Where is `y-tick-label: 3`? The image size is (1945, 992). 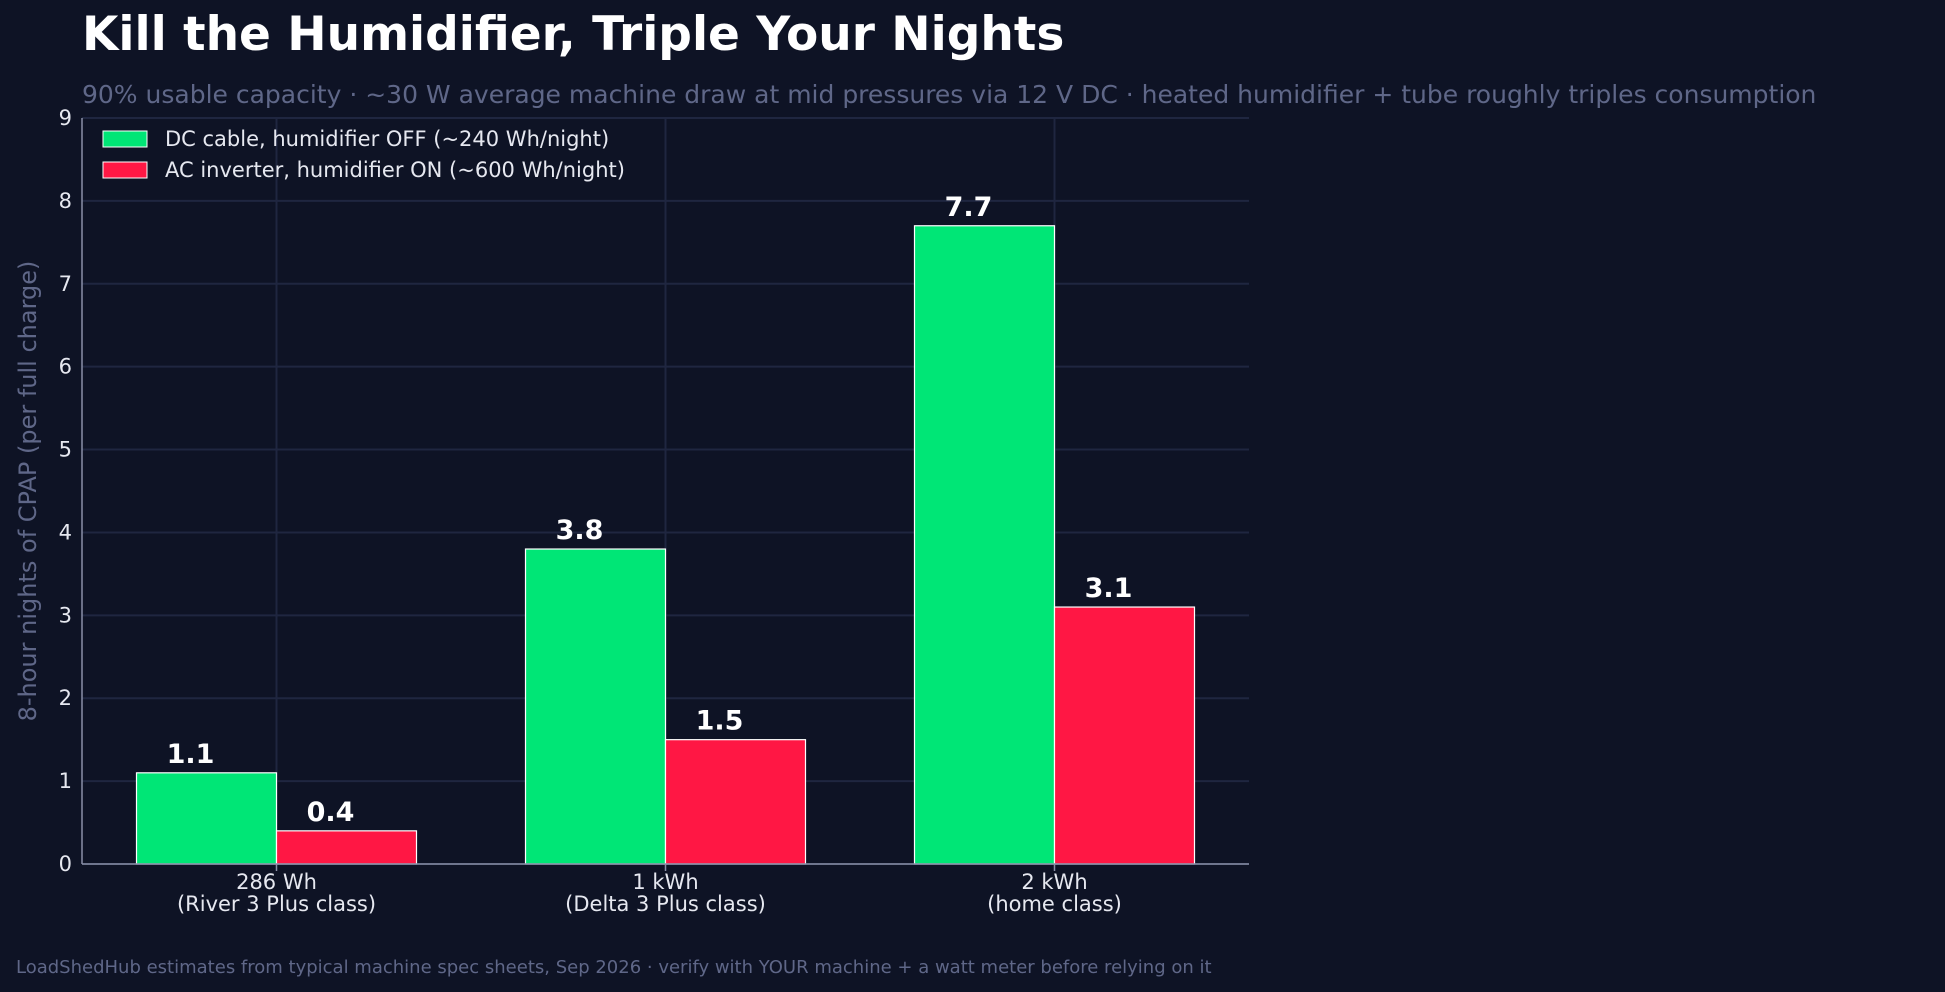
y-tick-label: 3 is located at coordinates (65, 615).